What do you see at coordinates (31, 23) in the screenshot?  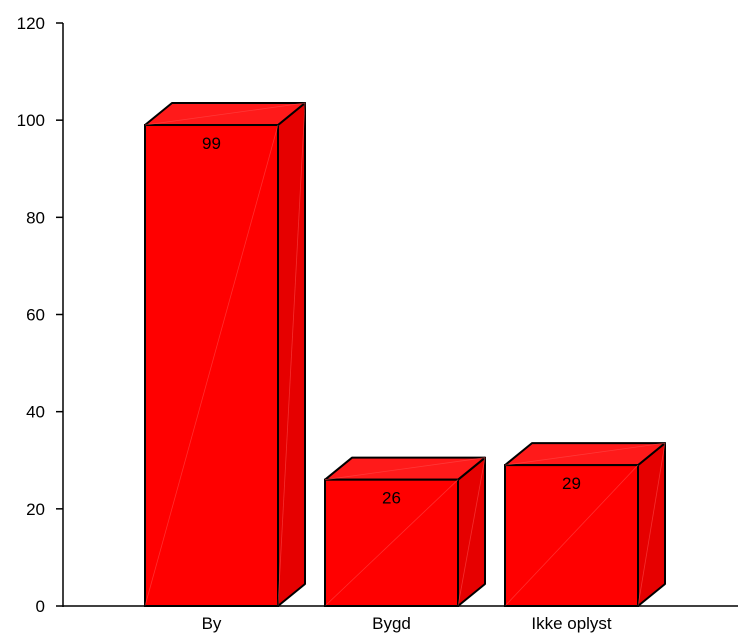 I see `y-tick-label: 120` at bounding box center [31, 23].